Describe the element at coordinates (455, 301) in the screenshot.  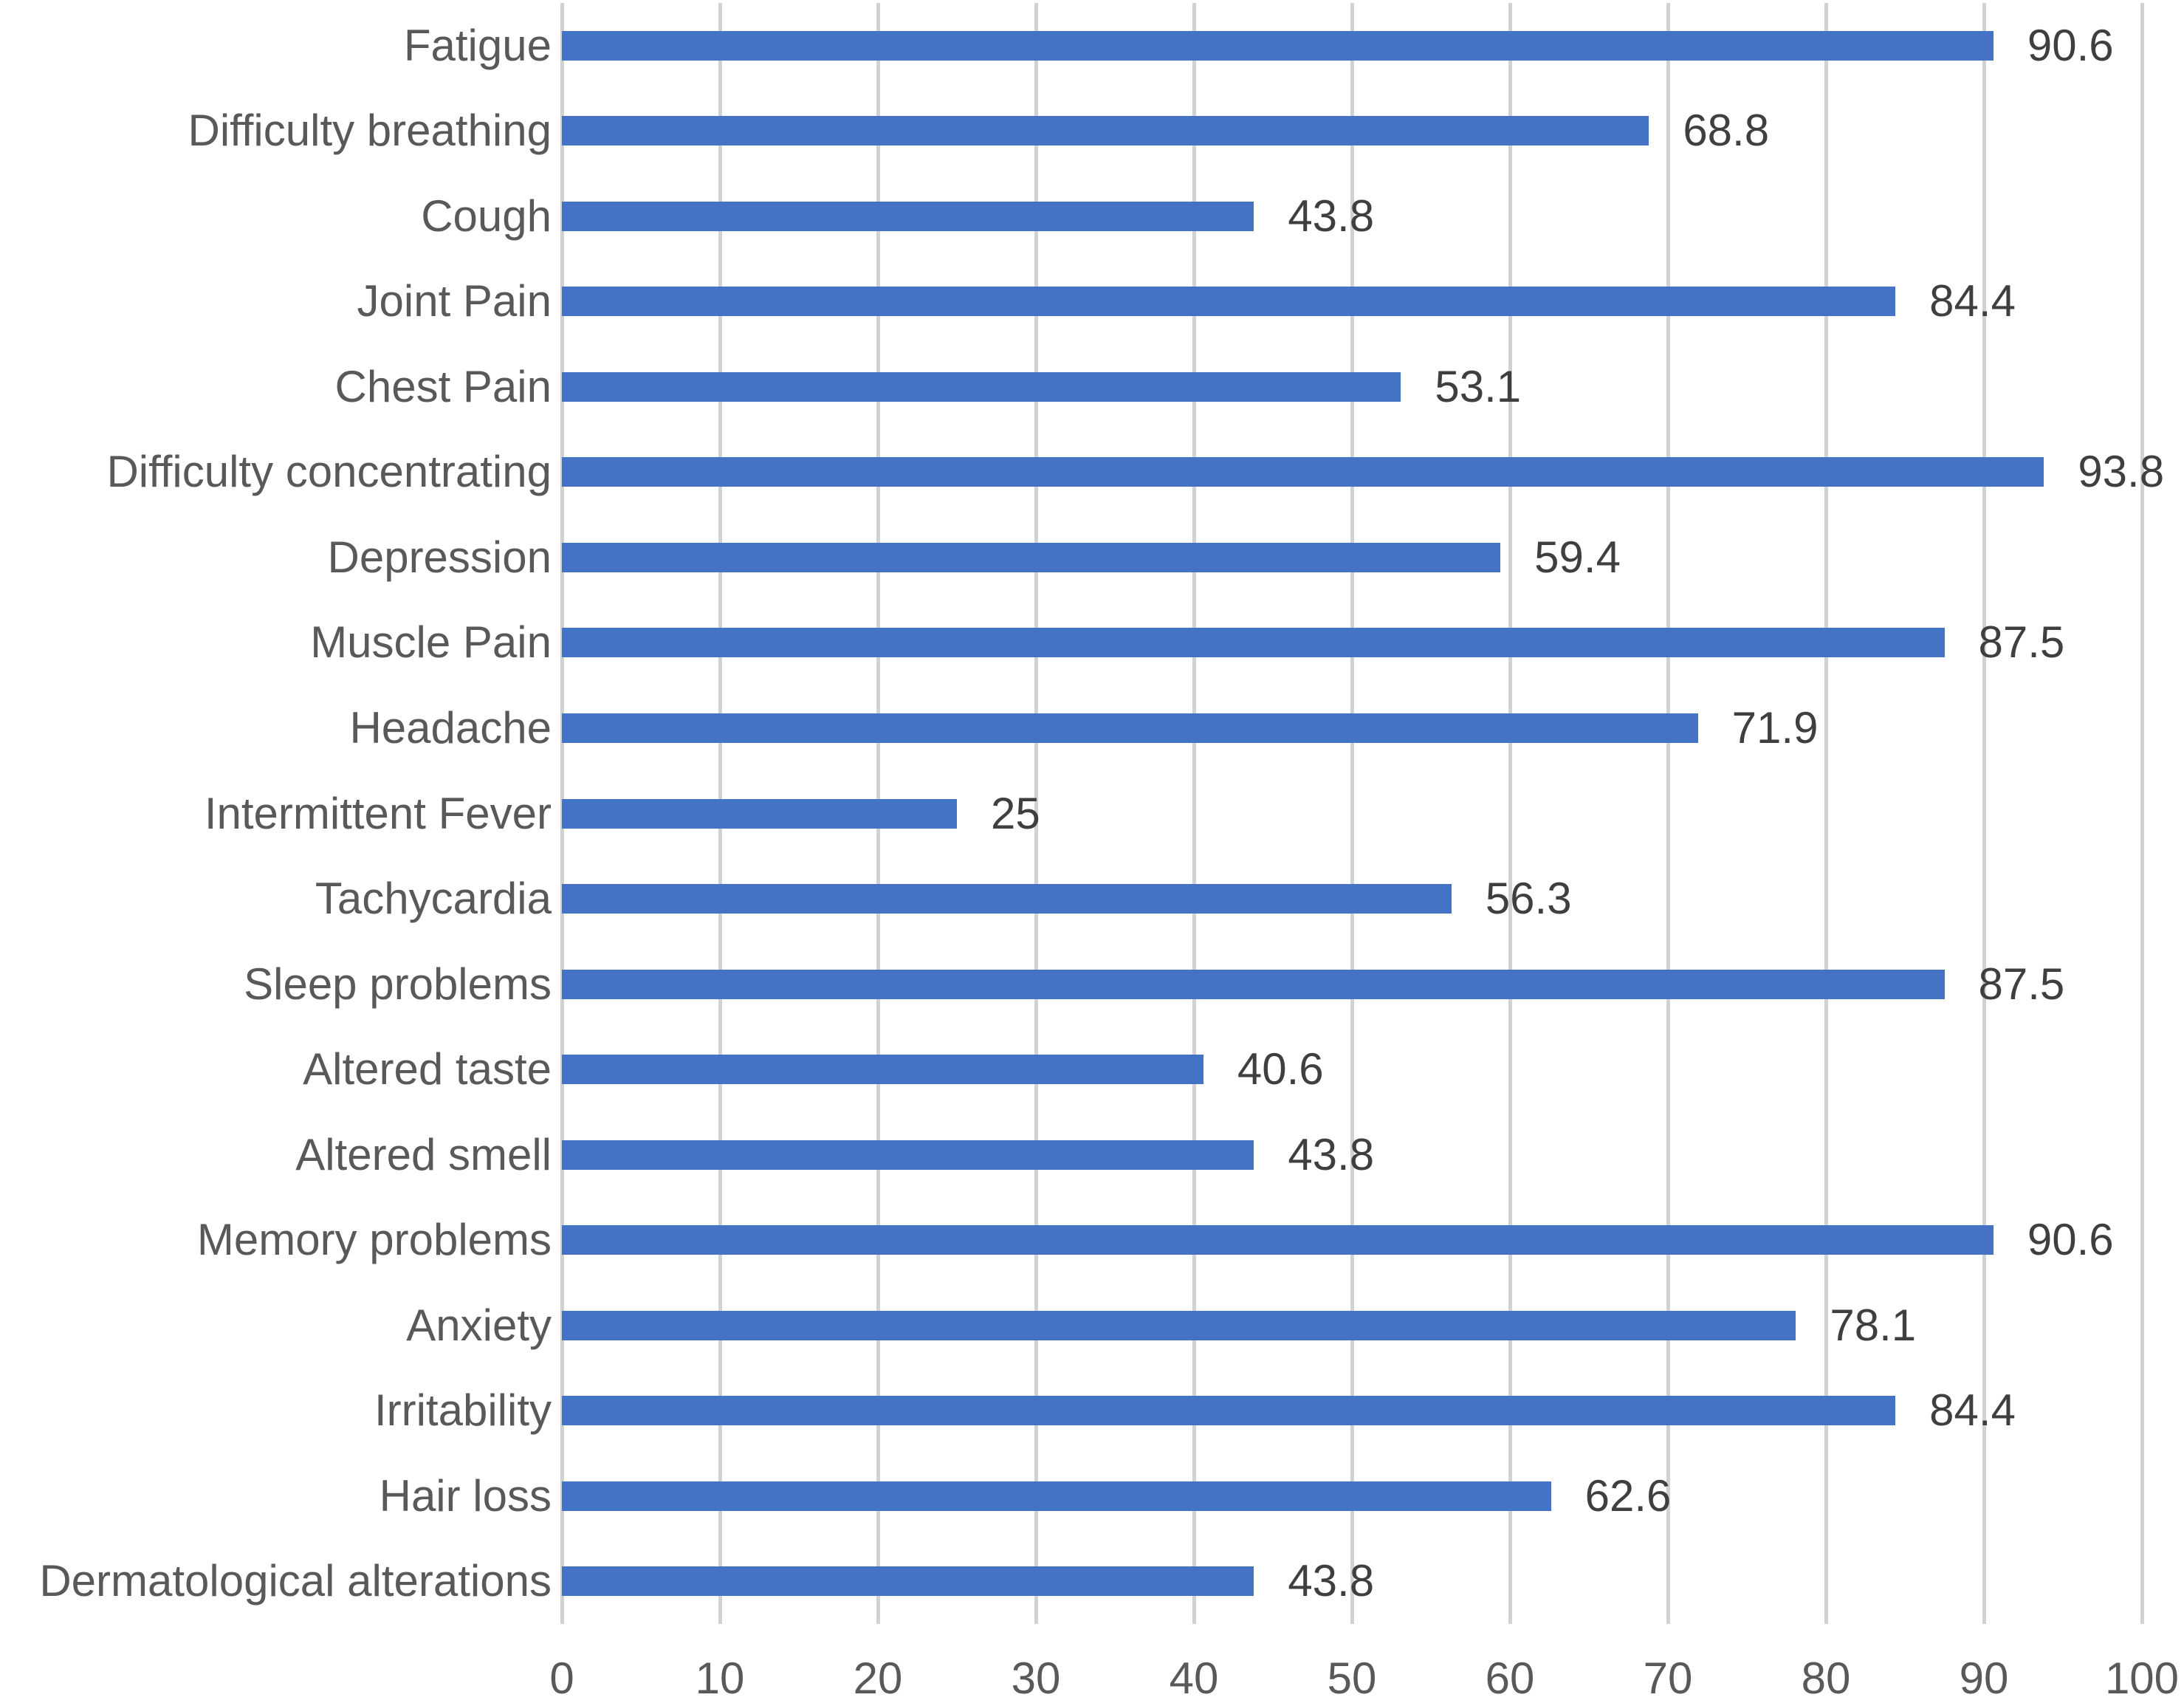
I see `category-label: Joint Pain` at that location.